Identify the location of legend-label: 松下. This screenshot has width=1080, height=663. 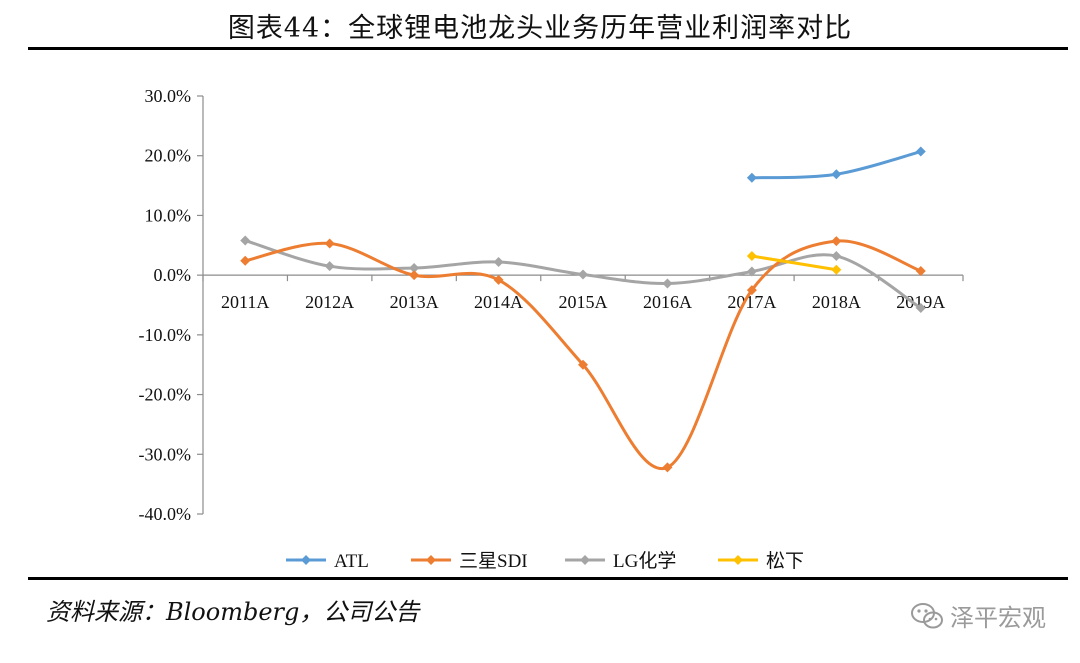
(785, 561).